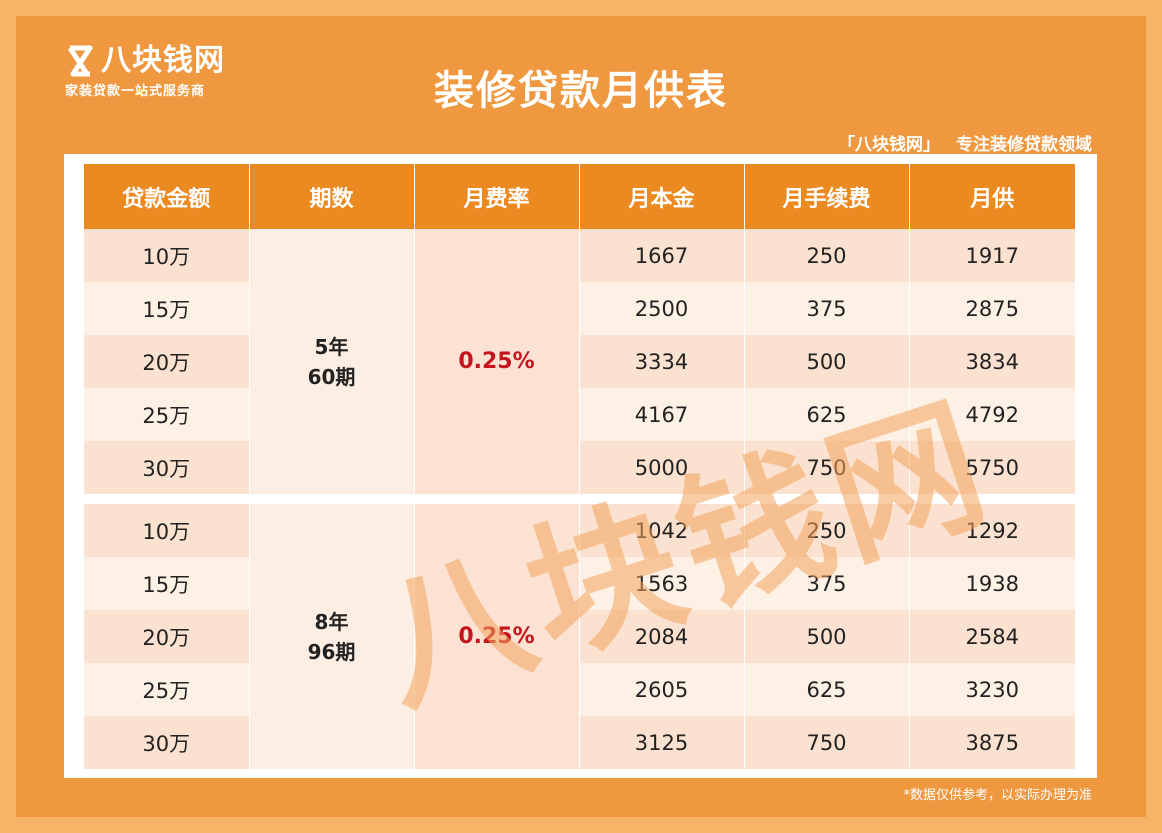  What do you see at coordinates (1024, 145) in the screenshot?
I see `tagline-text: 专注装修贷款领域` at bounding box center [1024, 145].